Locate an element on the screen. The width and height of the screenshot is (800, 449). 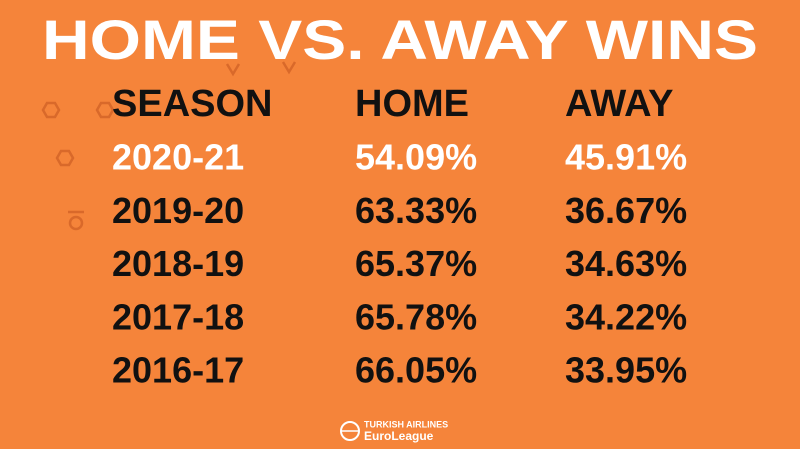
table-row: 2018-19 65.37% 34.63% is located at coordinates (399, 263).